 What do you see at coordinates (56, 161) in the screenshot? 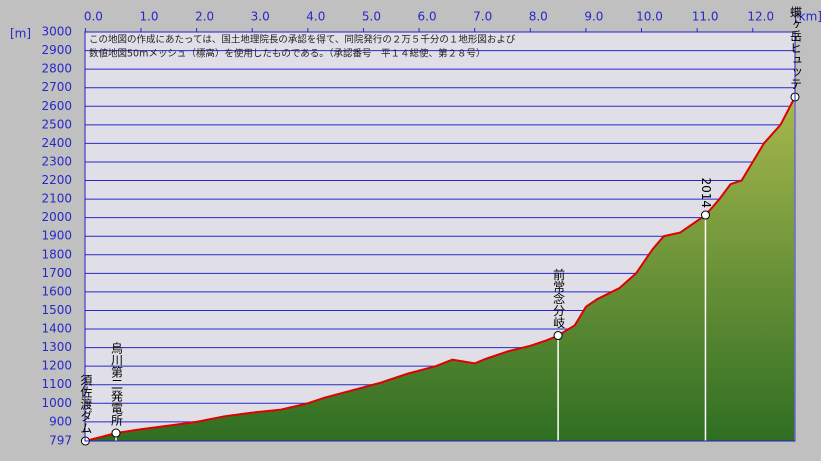
I see `y-tick-label: 2300` at bounding box center [56, 161].